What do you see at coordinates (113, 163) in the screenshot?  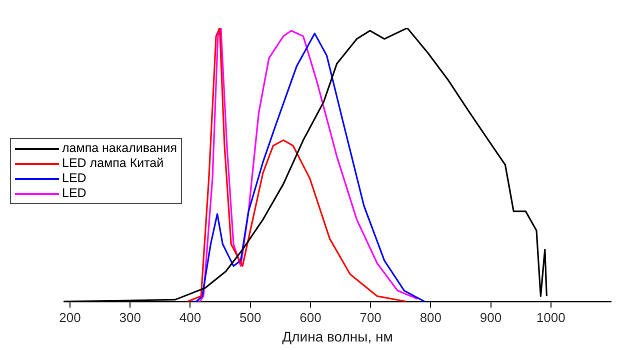 I see `legend-label: LED лампа Китай` at bounding box center [113, 163].